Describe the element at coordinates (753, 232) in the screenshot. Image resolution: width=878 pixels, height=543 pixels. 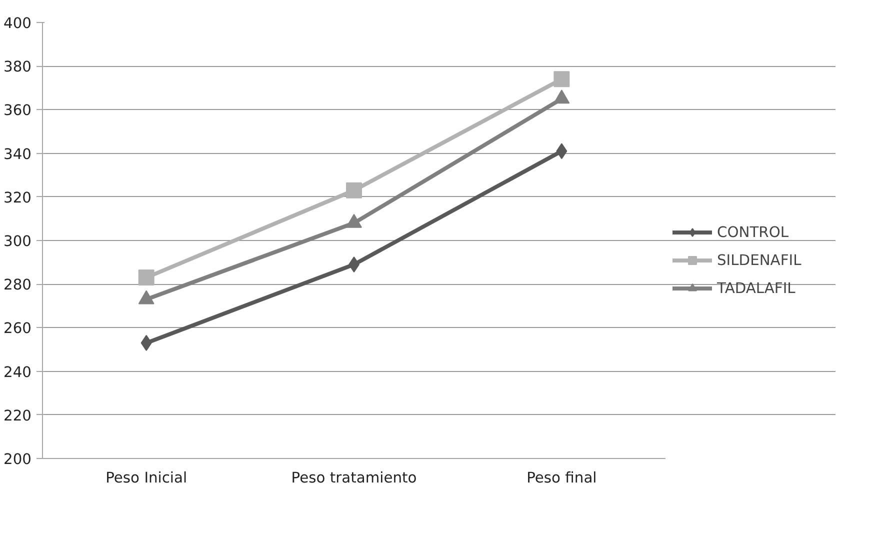
I see `legend-label: CONTROL` at that location.